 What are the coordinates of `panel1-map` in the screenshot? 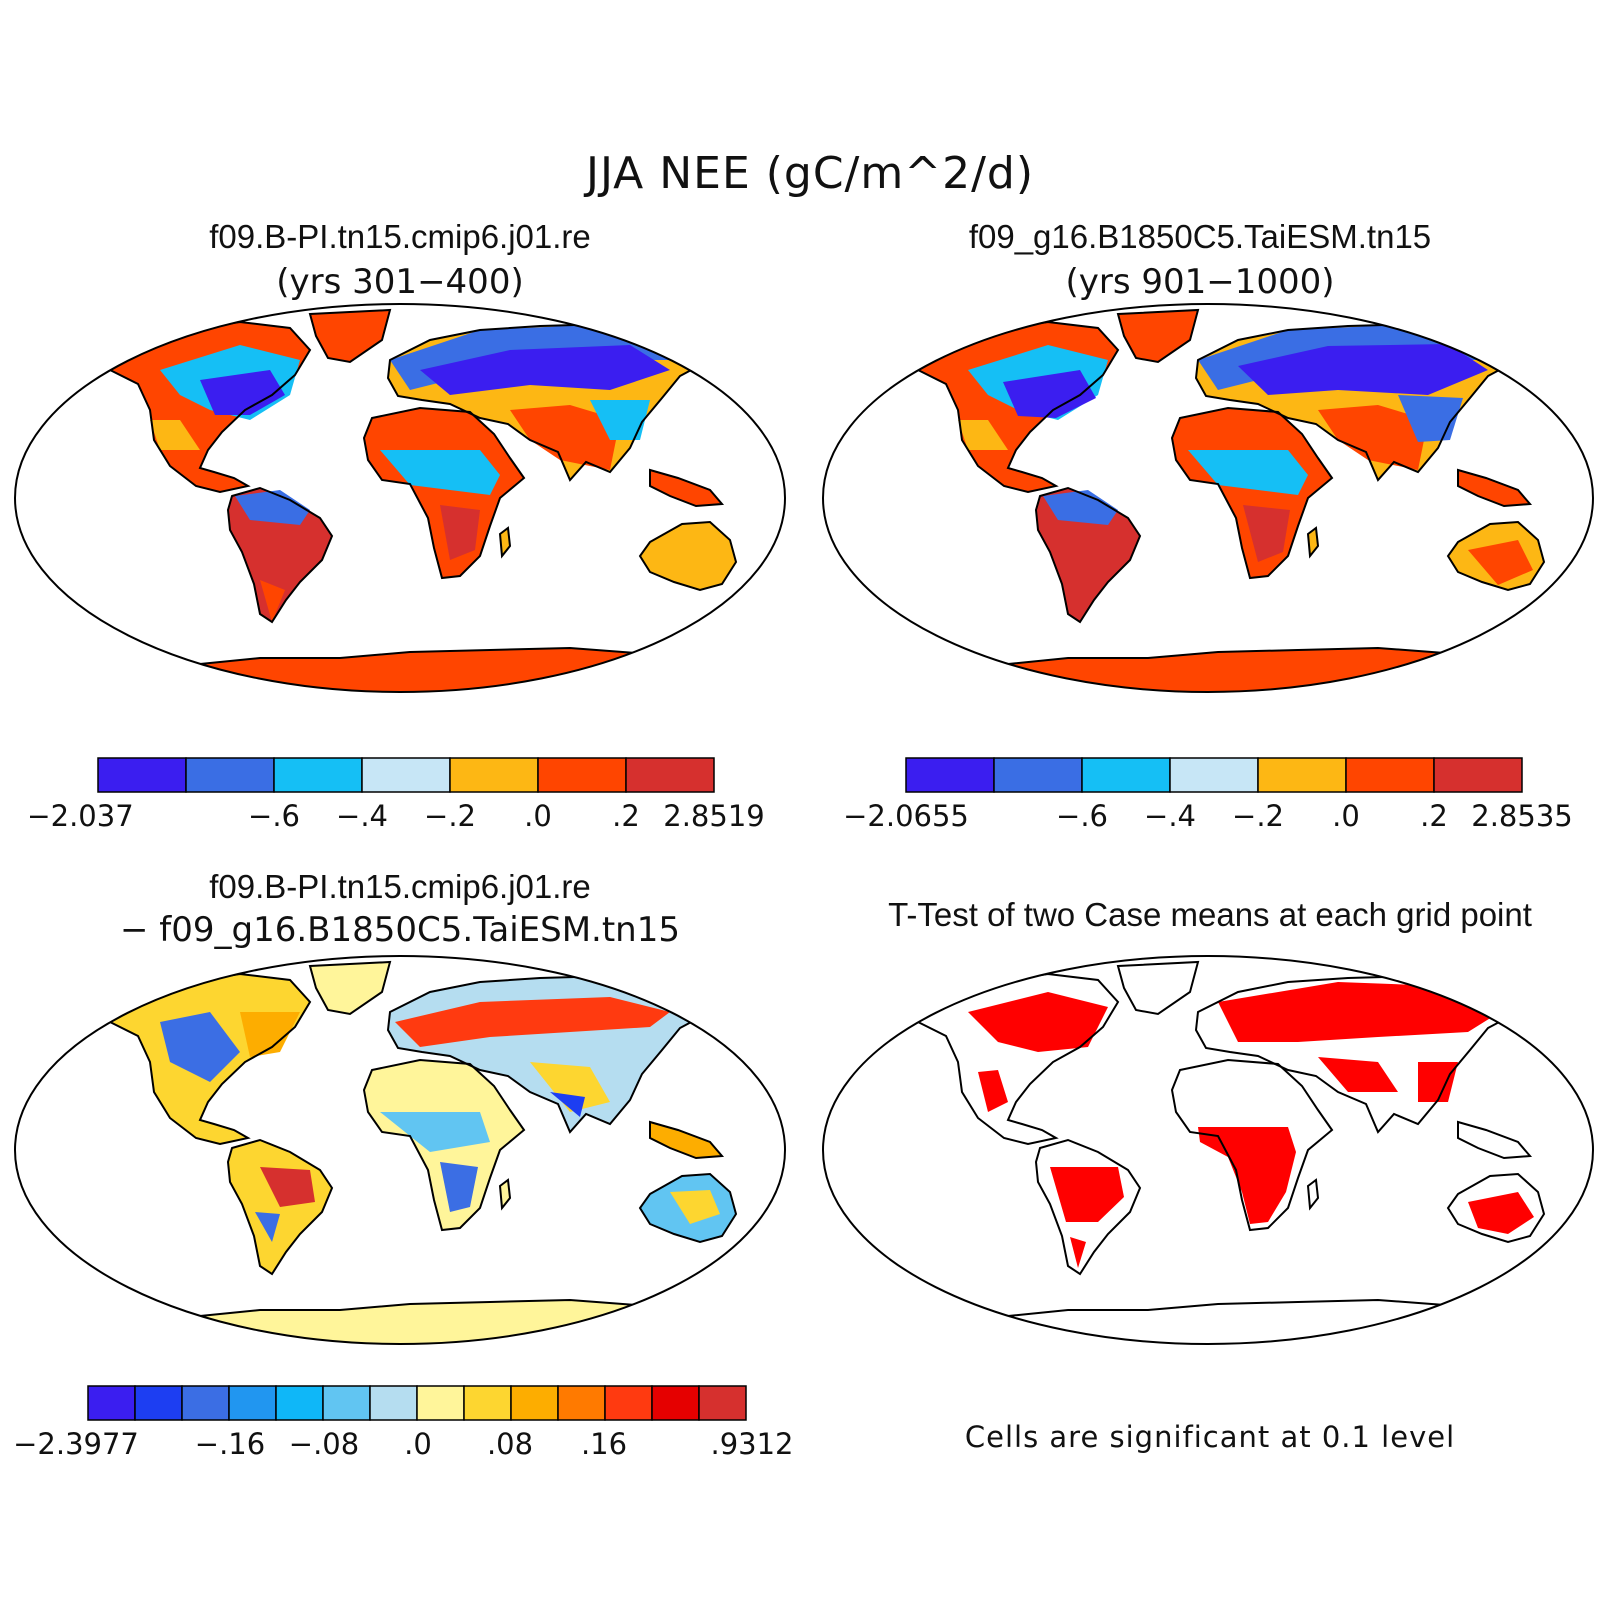 It's located at (400, 498).